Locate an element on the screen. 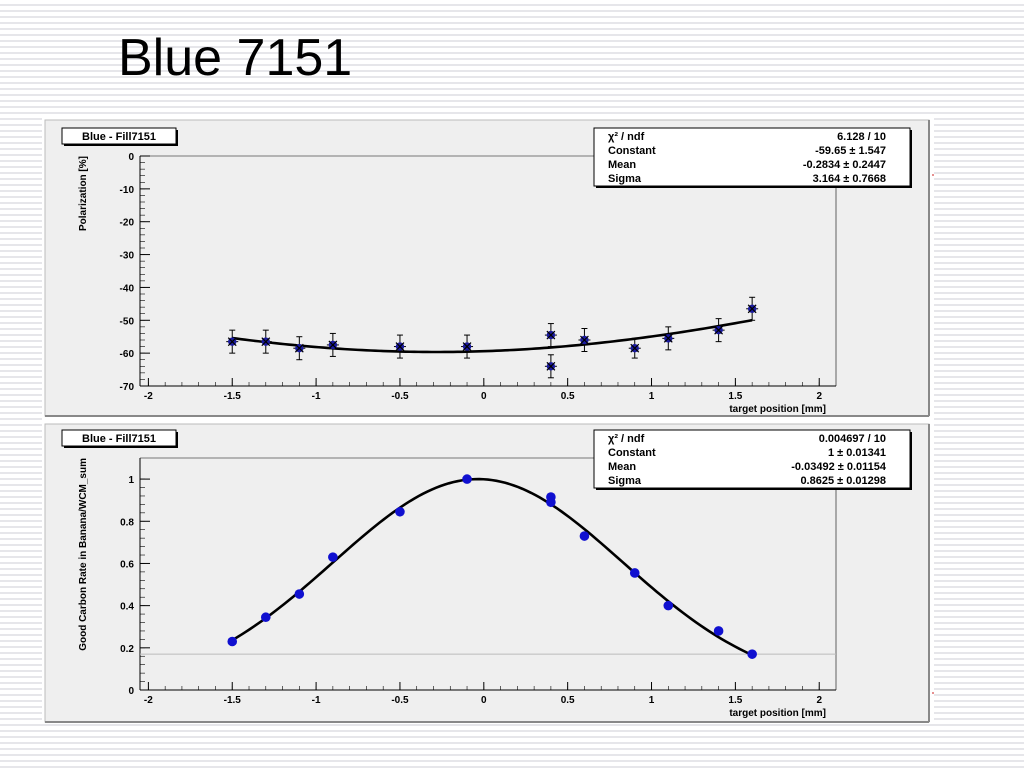 Image resolution: width=1024 pixels, height=768 pixels. stats-value: 1 ± 0.01341 is located at coordinates (857, 453).